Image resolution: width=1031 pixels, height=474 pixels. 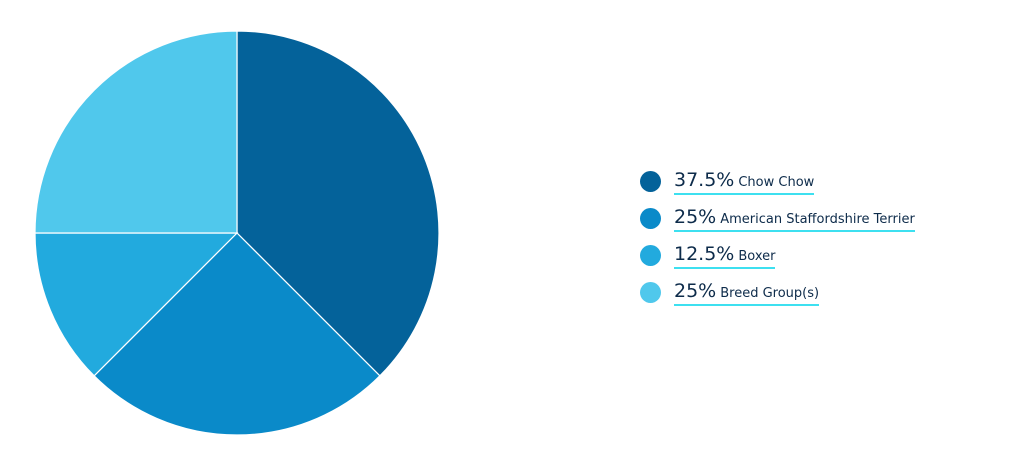 I want to click on legend-label: 12.5% Boxer, so click(x=725, y=255).